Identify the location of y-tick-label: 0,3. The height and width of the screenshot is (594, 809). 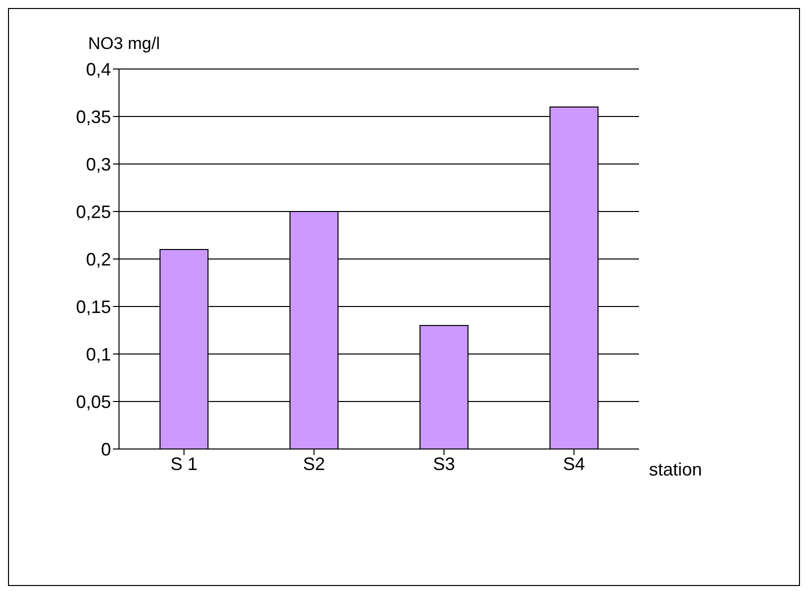
(98, 164).